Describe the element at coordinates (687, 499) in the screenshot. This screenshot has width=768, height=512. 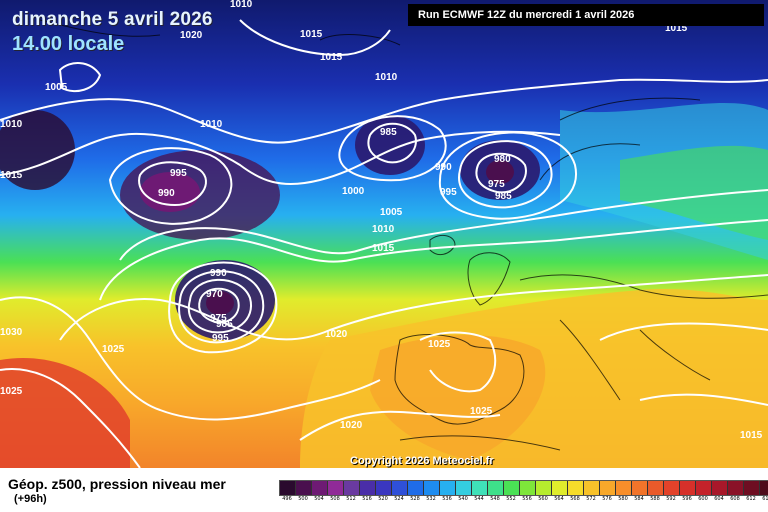
I see `legend-label: 596` at that location.